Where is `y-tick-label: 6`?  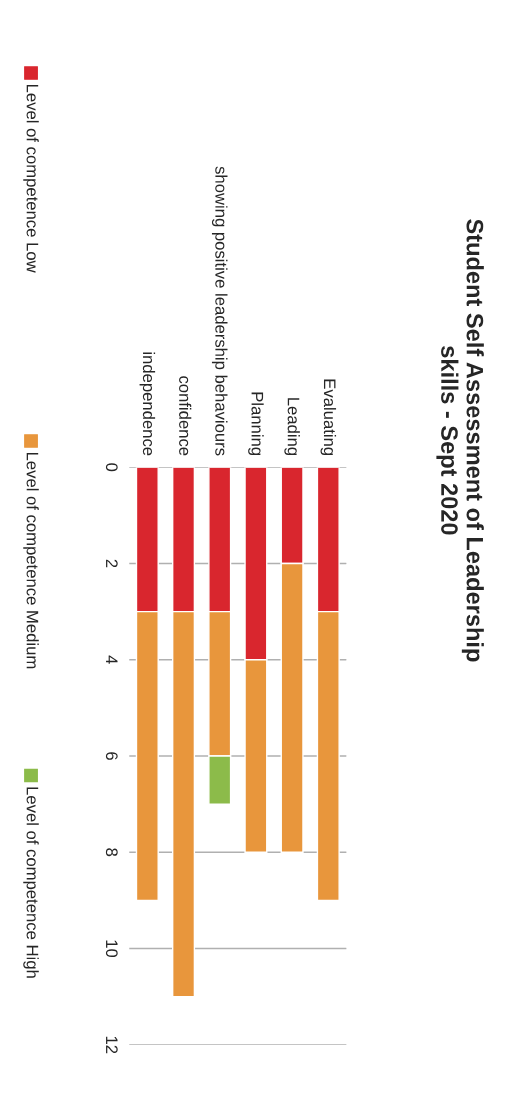 y-tick-label: 6 is located at coordinates (111, 756).